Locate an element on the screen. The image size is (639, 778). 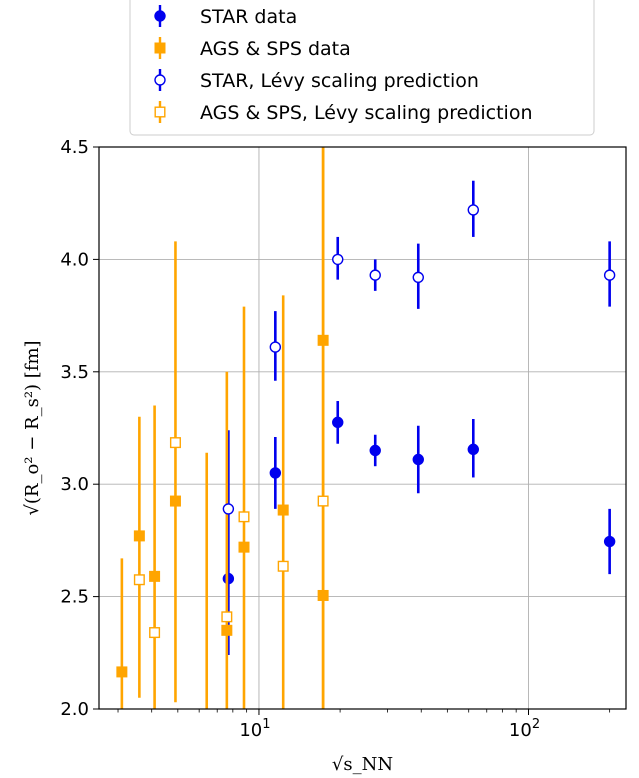
legend-entry: AGS & SPS, Lévy scaling prediction is located at coordinates (343, 112).